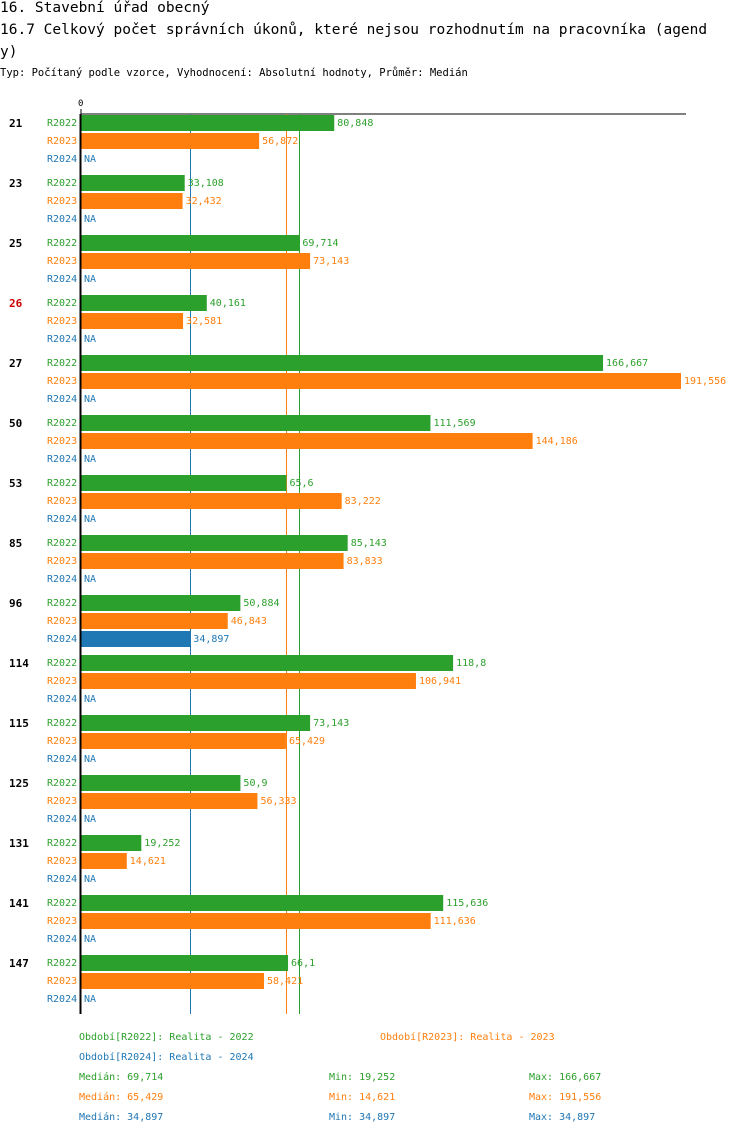 This screenshot has height=1134, width=750. What do you see at coordinates (16, 603) in the screenshot?
I see `category-label: 96` at bounding box center [16, 603].